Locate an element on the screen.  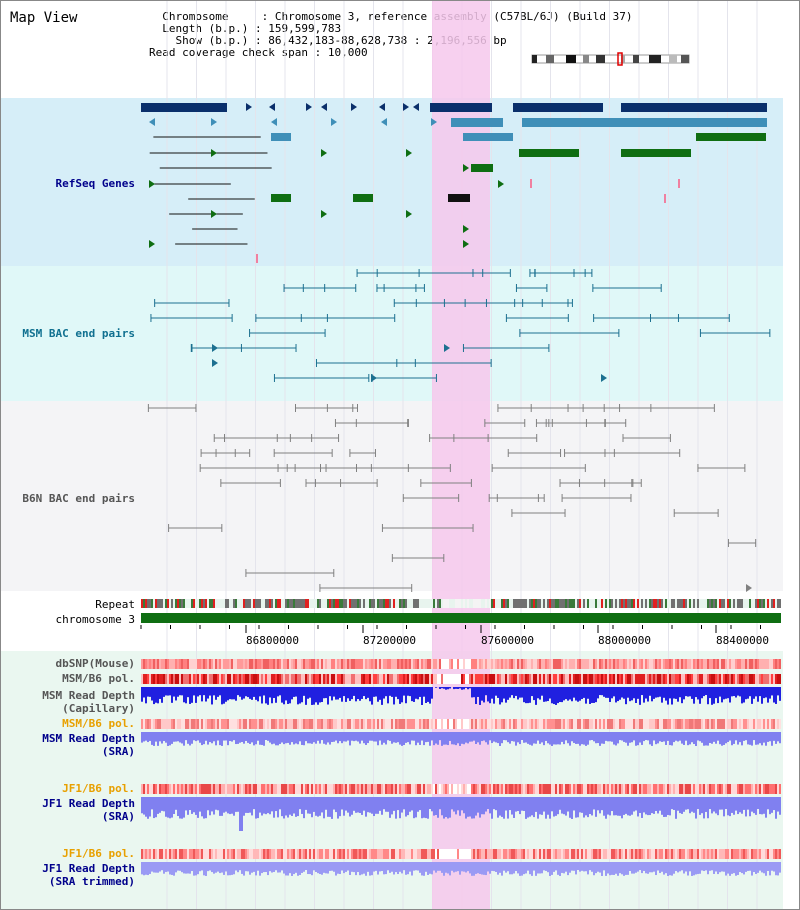
msm-bac-pairs is located at coordinates (460, 325).